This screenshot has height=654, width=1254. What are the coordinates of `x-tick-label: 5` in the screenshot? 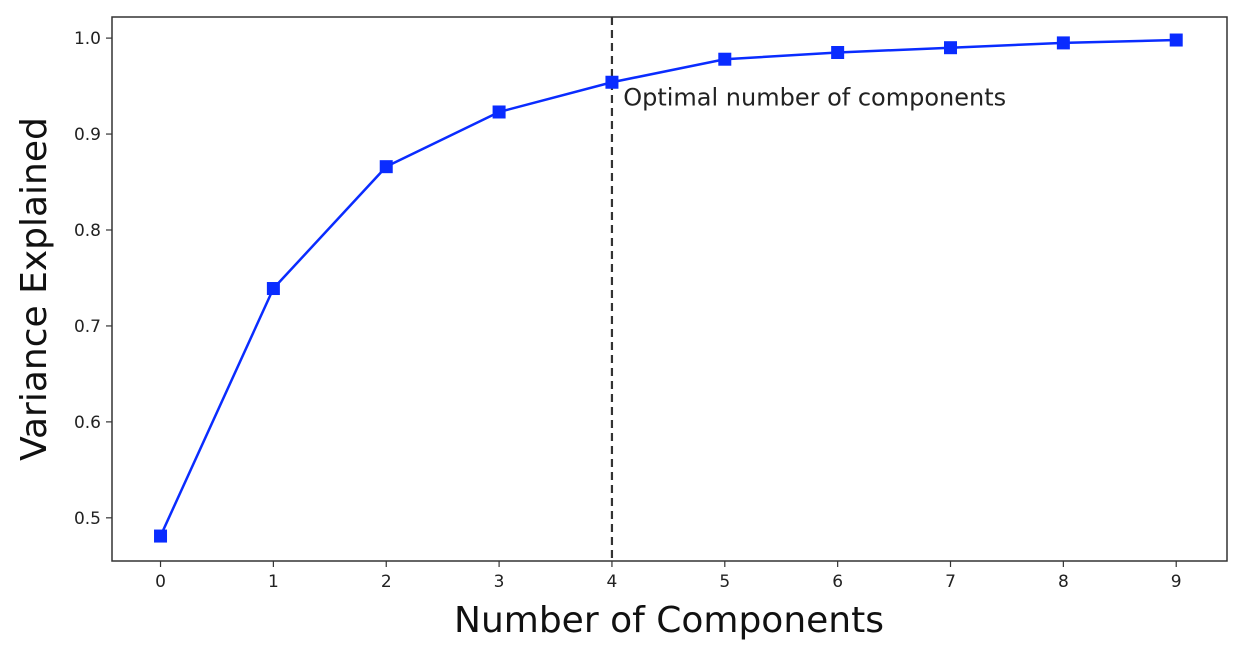 It's located at (724, 582).